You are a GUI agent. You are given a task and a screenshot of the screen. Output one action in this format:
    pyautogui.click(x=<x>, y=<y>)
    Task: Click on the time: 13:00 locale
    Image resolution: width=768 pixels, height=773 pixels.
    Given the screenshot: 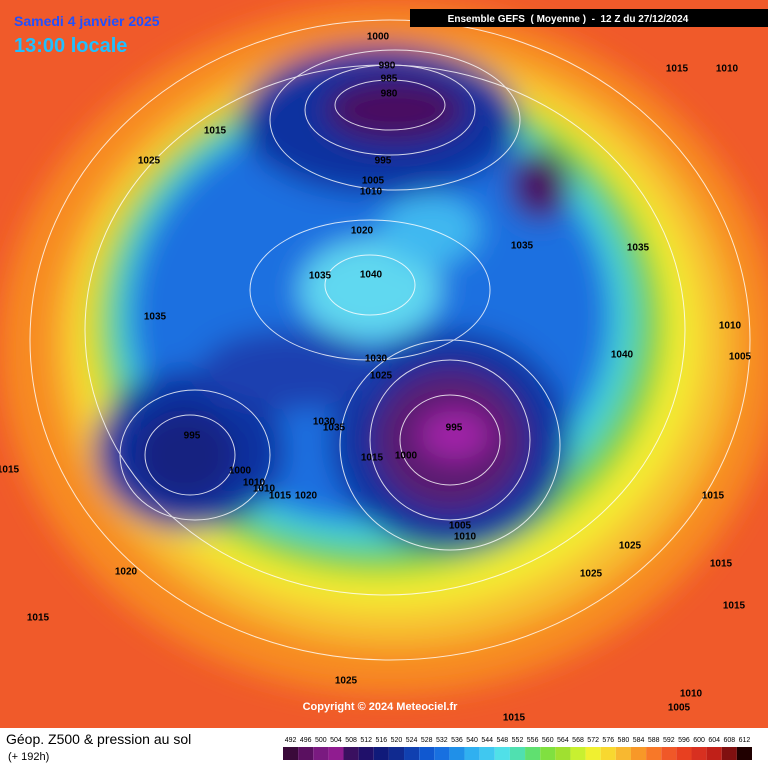 What is the action you would take?
    pyautogui.click(x=70, y=46)
    